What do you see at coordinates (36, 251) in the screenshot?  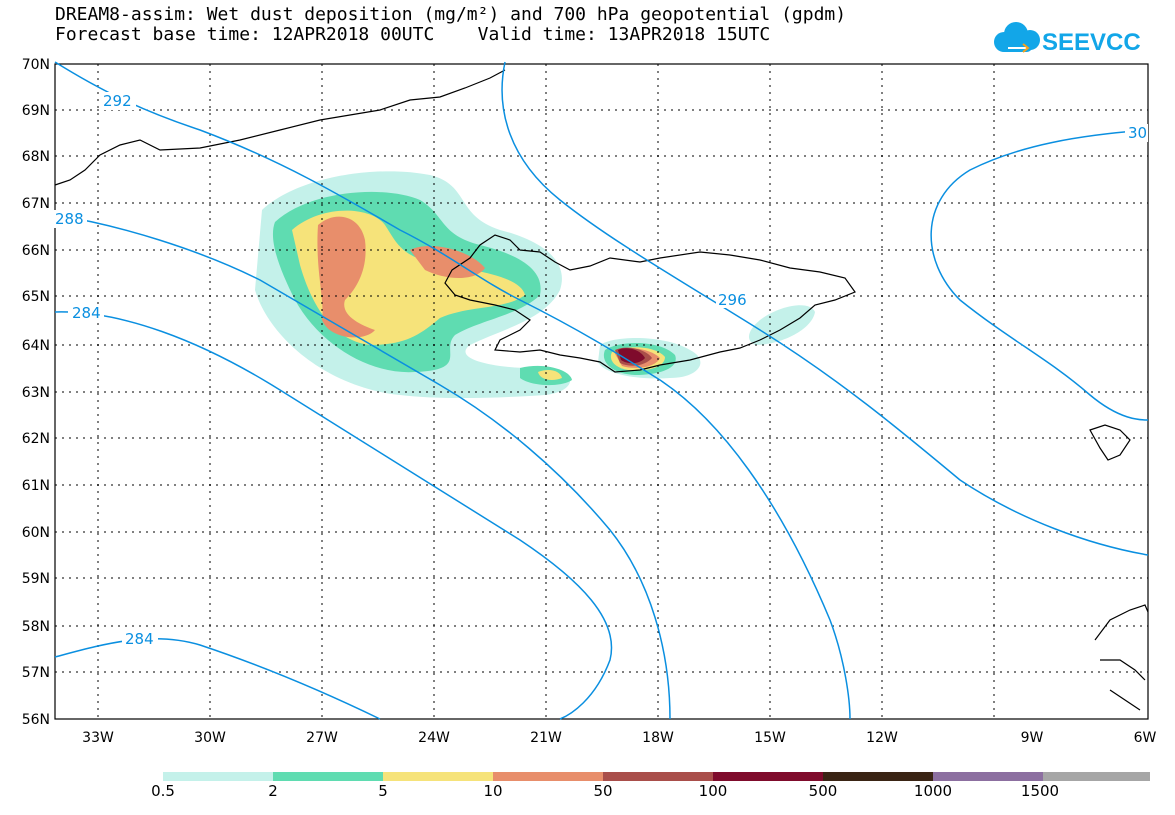 I see `lat-label: 66N` at bounding box center [36, 251].